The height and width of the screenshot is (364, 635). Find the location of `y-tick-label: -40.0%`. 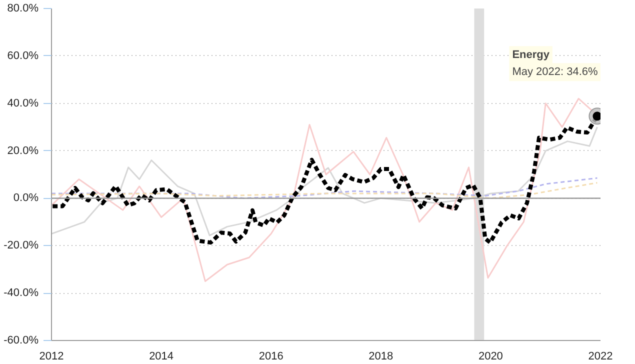

y-tick-label: -40.0% is located at coordinates (21, 293).